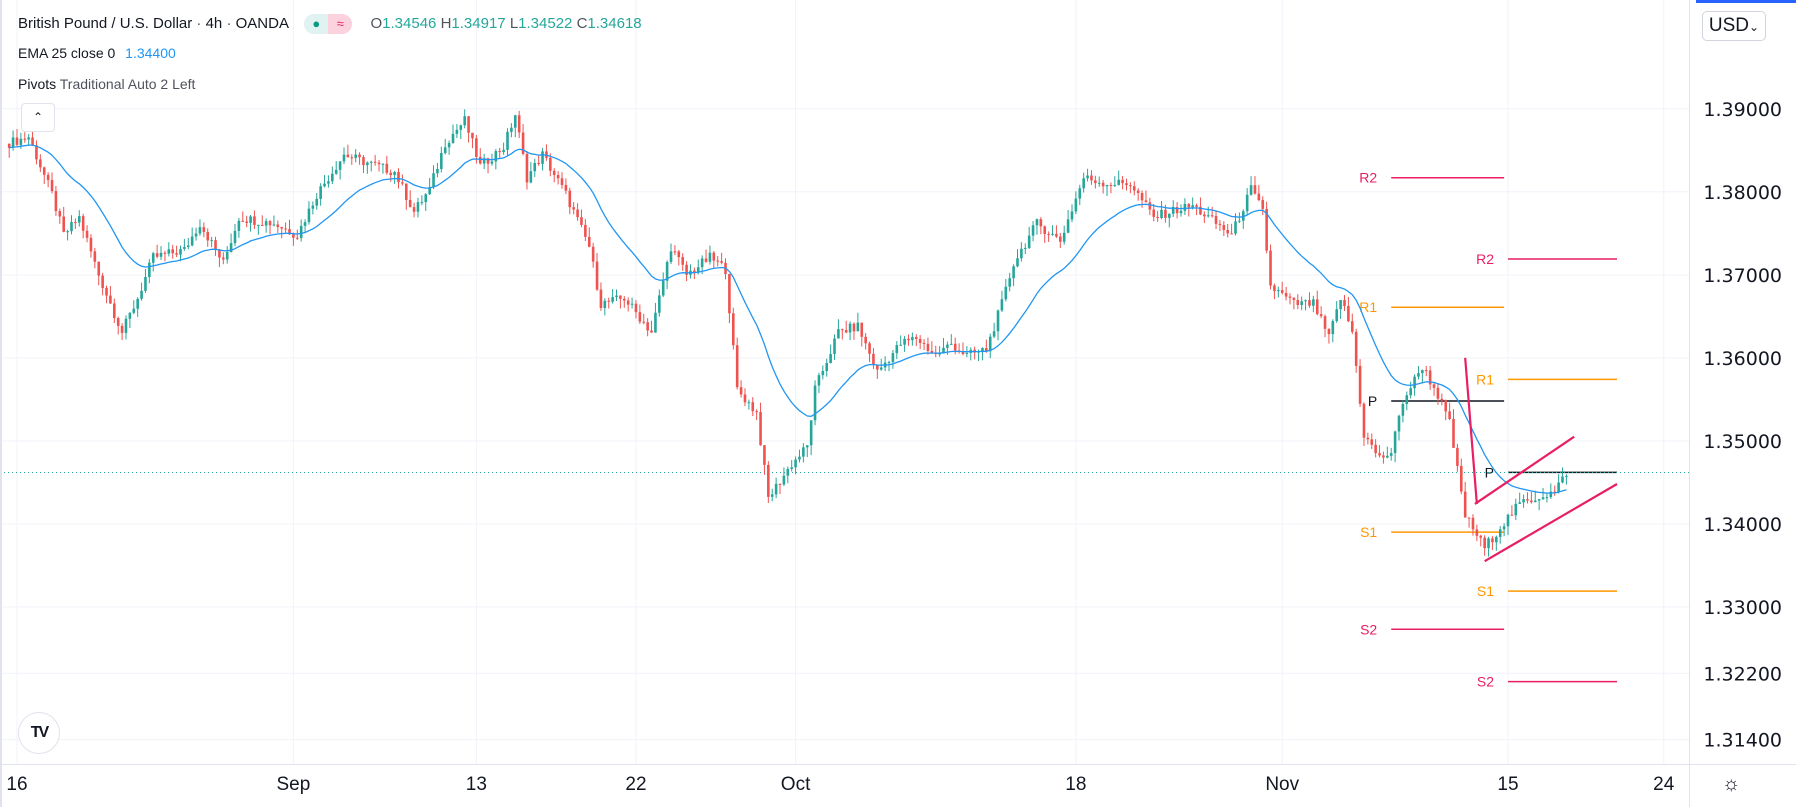 The height and width of the screenshot is (807, 1796). Describe the element at coordinates (97, 53) in the screenshot. I see `ema-legend: EMA 25 close 0 1.34400` at that location.